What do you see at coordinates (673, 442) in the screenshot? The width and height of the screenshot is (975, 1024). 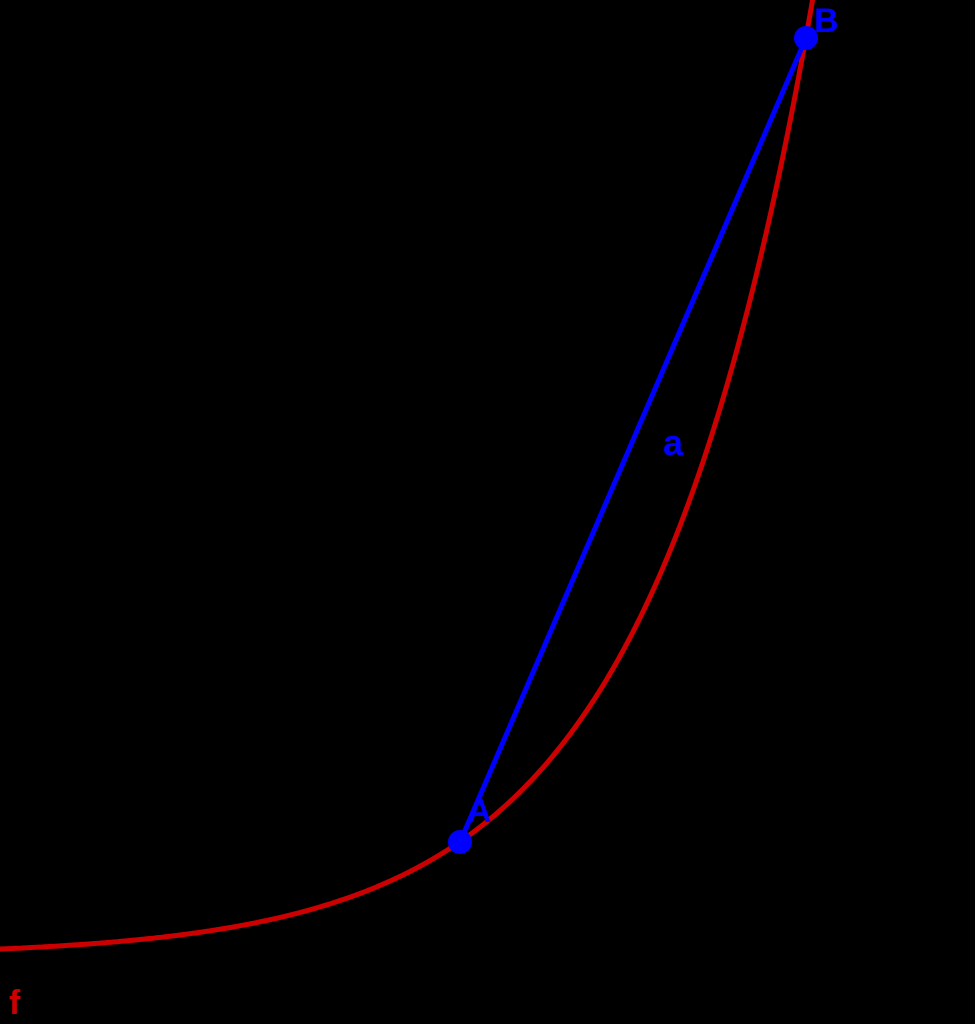 I see `segment-a-label: a` at bounding box center [673, 442].